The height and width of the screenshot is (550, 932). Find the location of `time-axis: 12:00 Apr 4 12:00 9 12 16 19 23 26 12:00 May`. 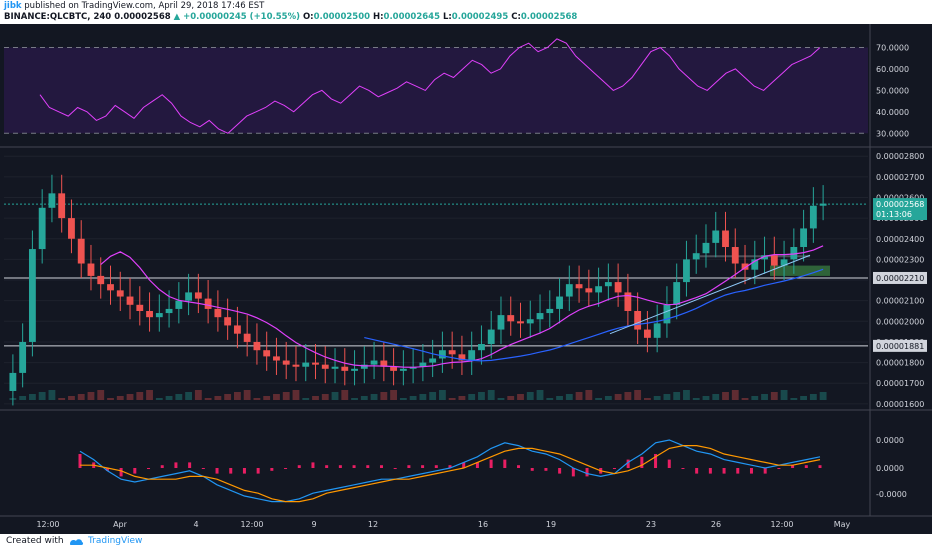

time-axis: 12:00 Apr 4 12:00 9 12 16 19 23 26 12:00 May is located at coordinates (443, 524).